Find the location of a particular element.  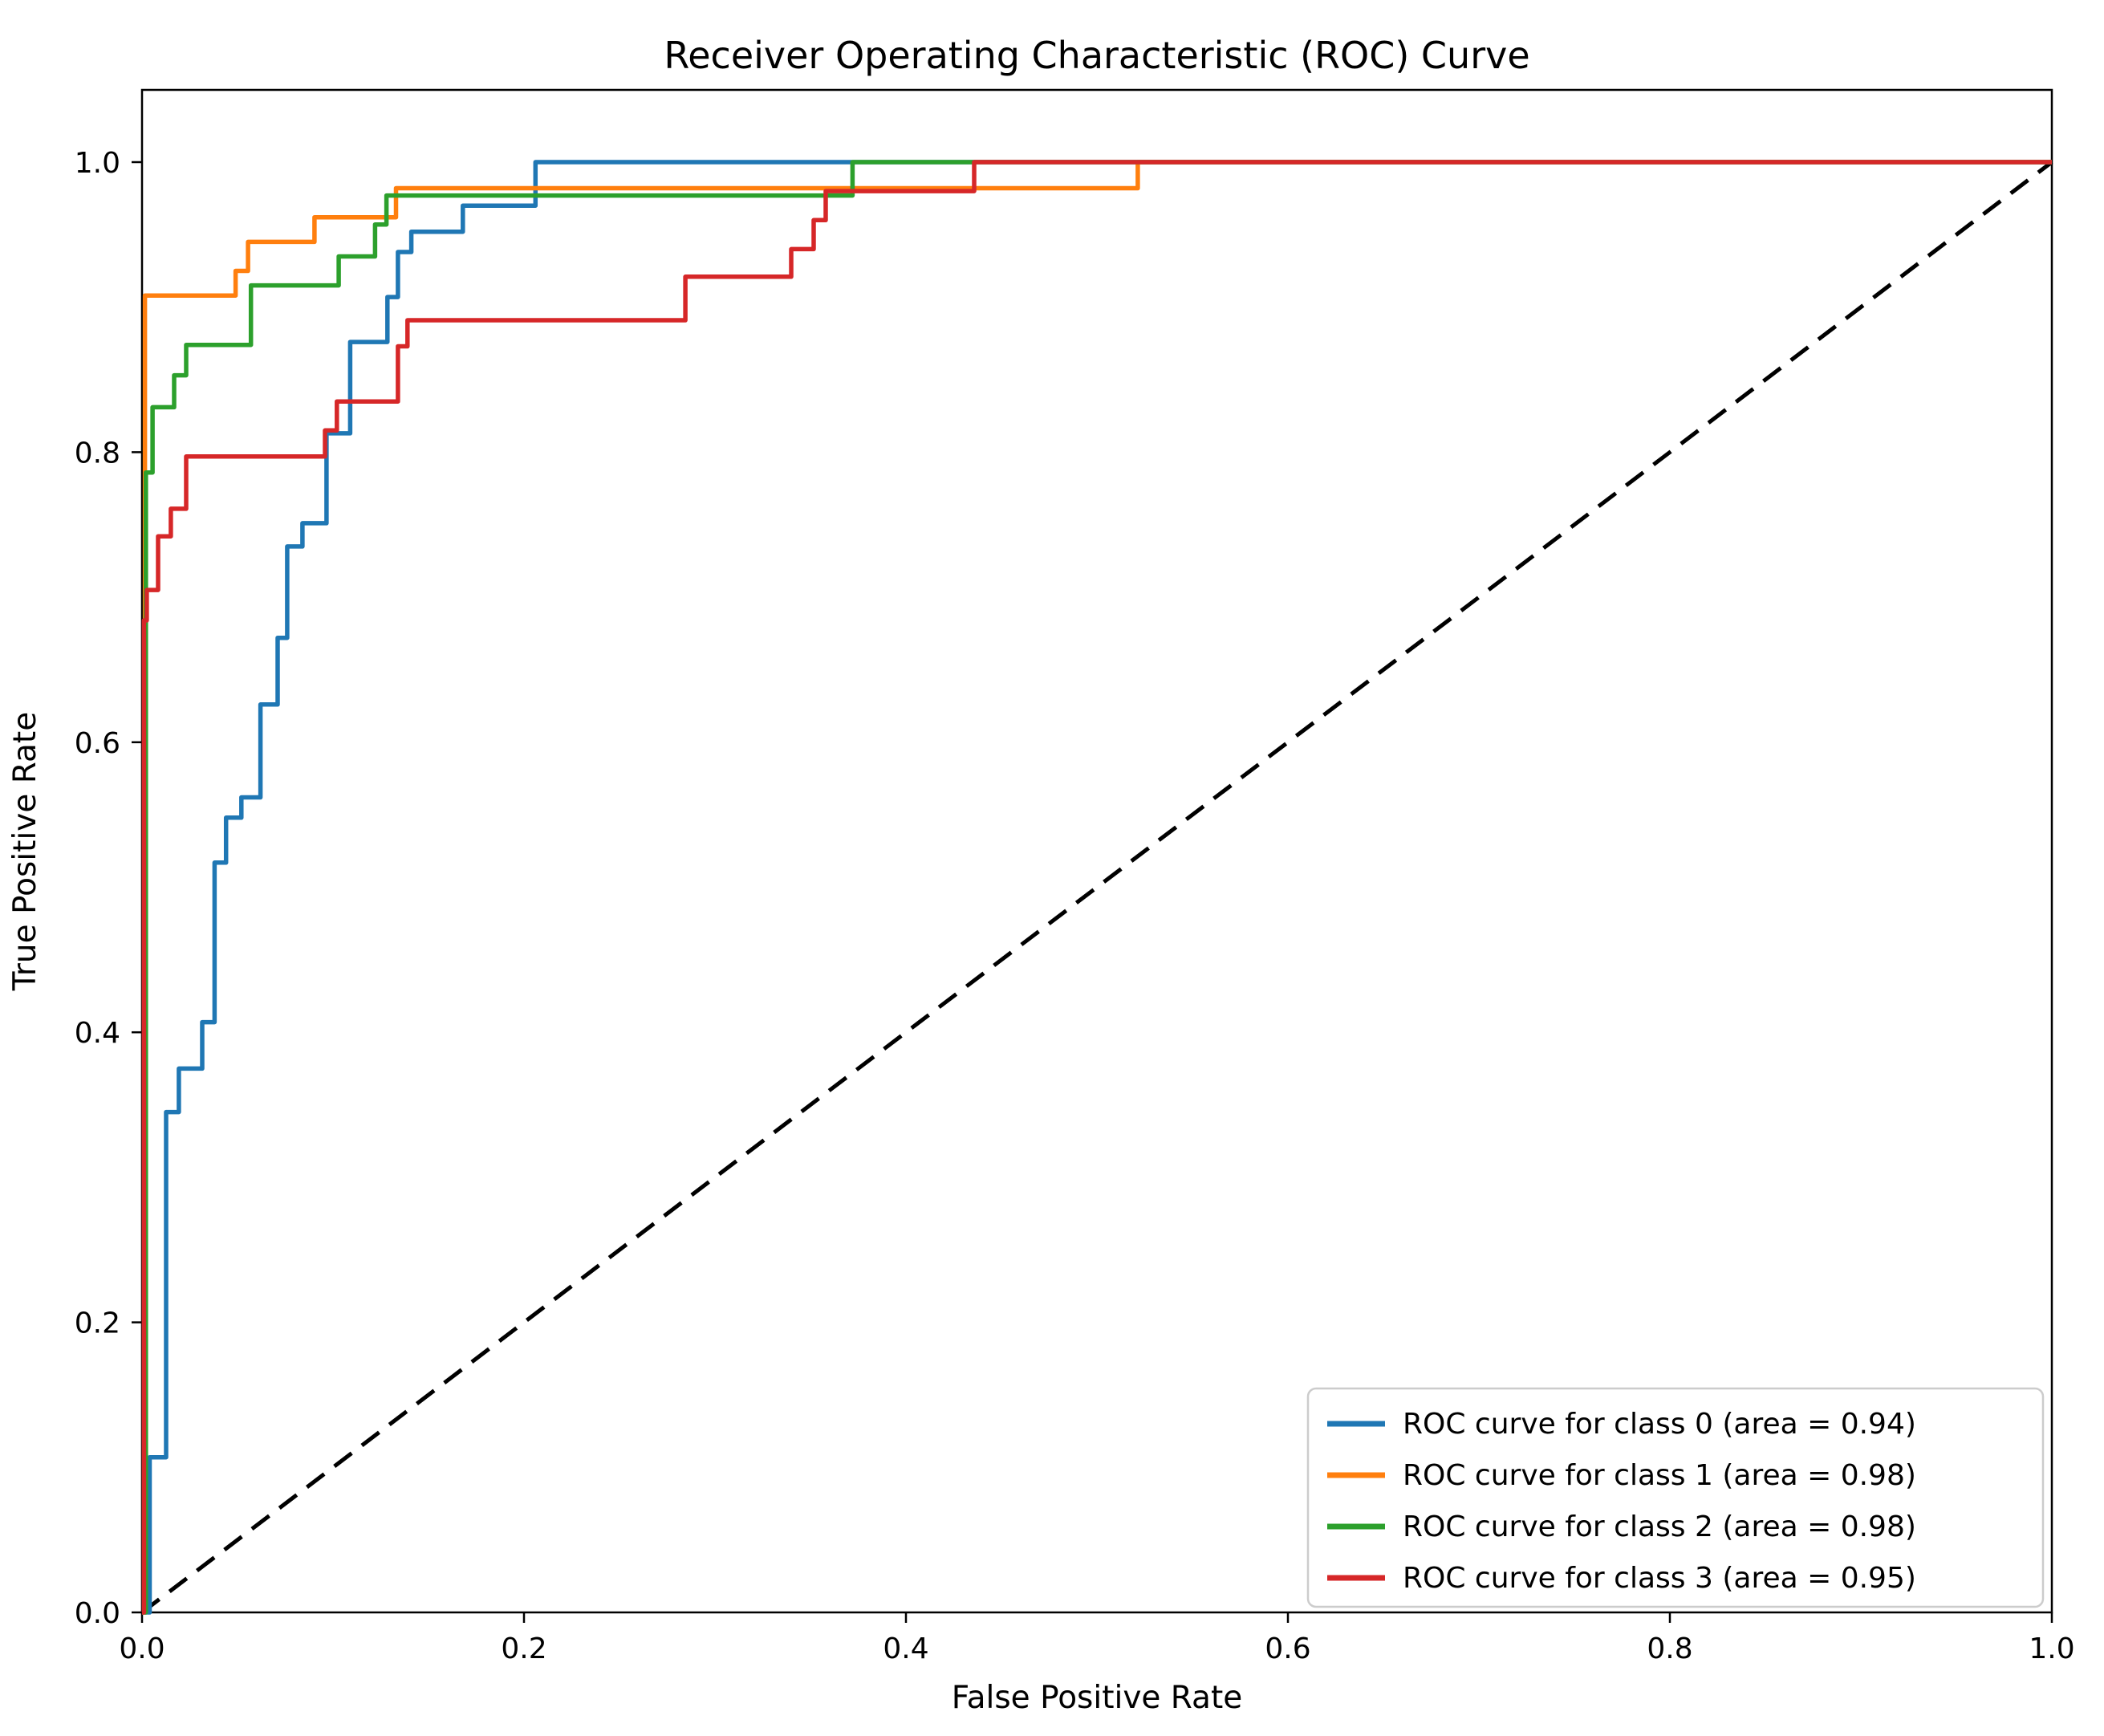

y-tick-label: 0.0 is located at coordinates (97, 1613).